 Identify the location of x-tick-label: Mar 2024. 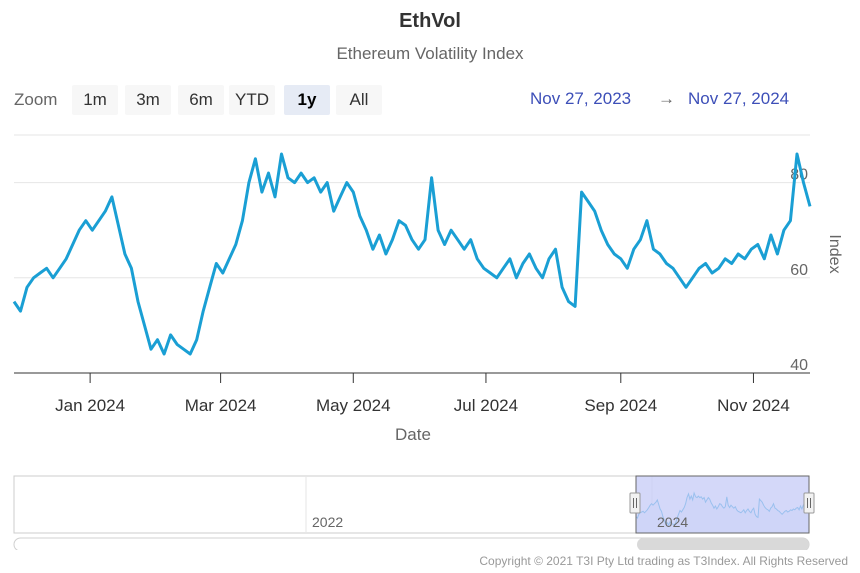
(221, 405).